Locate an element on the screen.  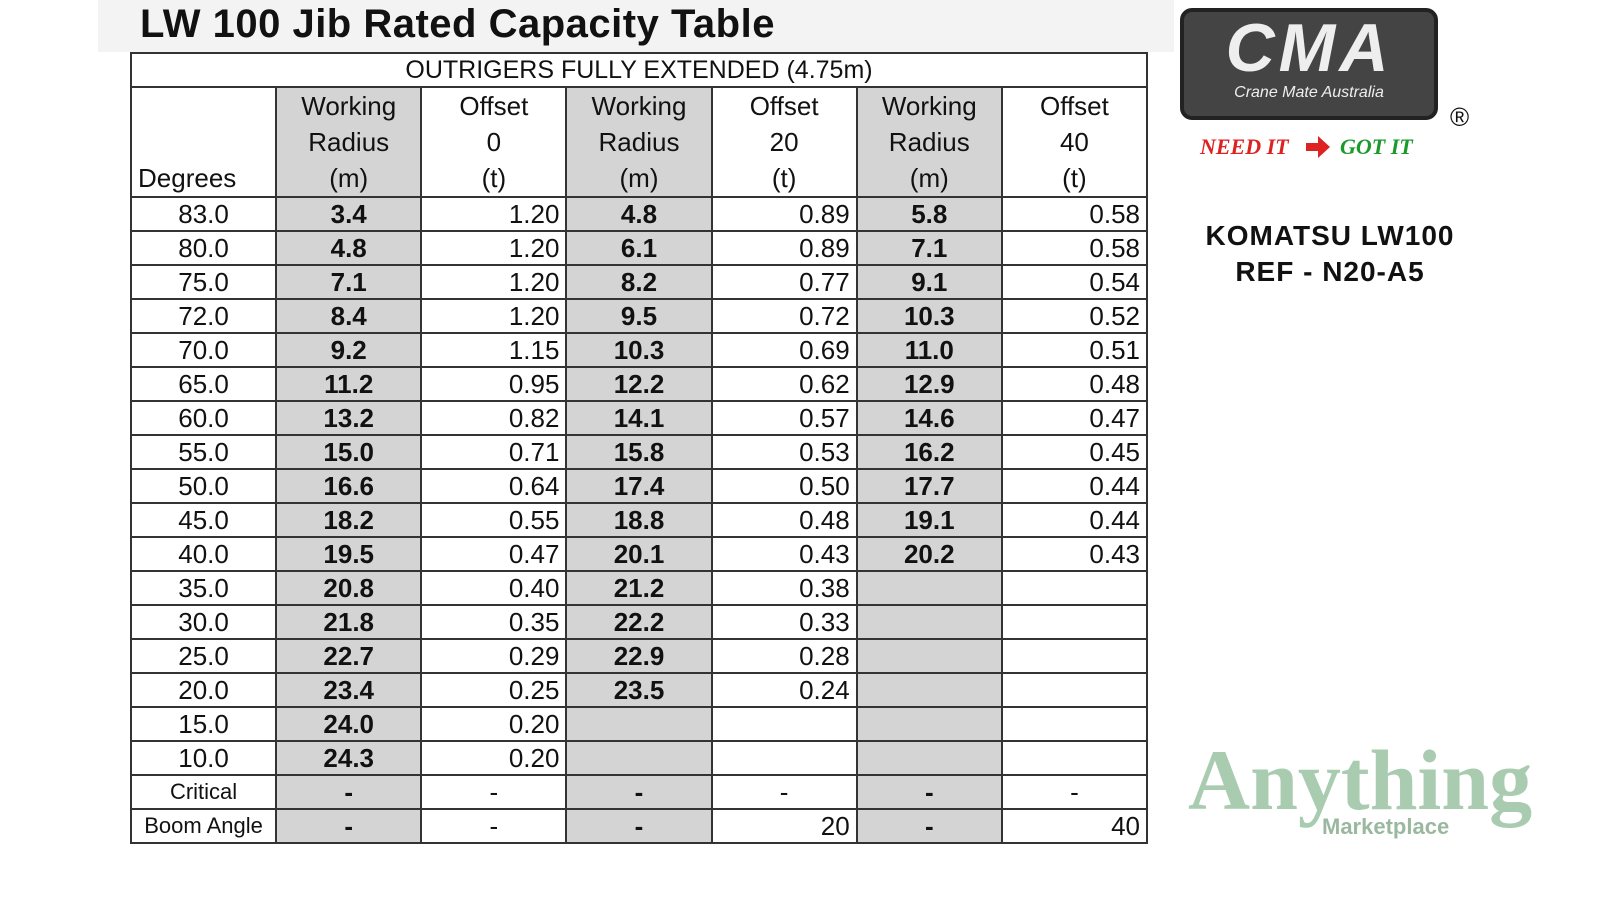
table-cell: 20.2 is located at coordinates (929, 554).